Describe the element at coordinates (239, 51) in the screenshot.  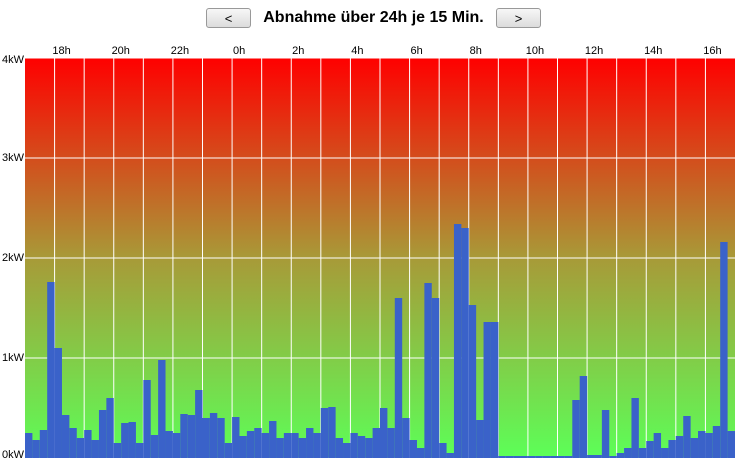
I see `x-tick-label: 0h` at that location.